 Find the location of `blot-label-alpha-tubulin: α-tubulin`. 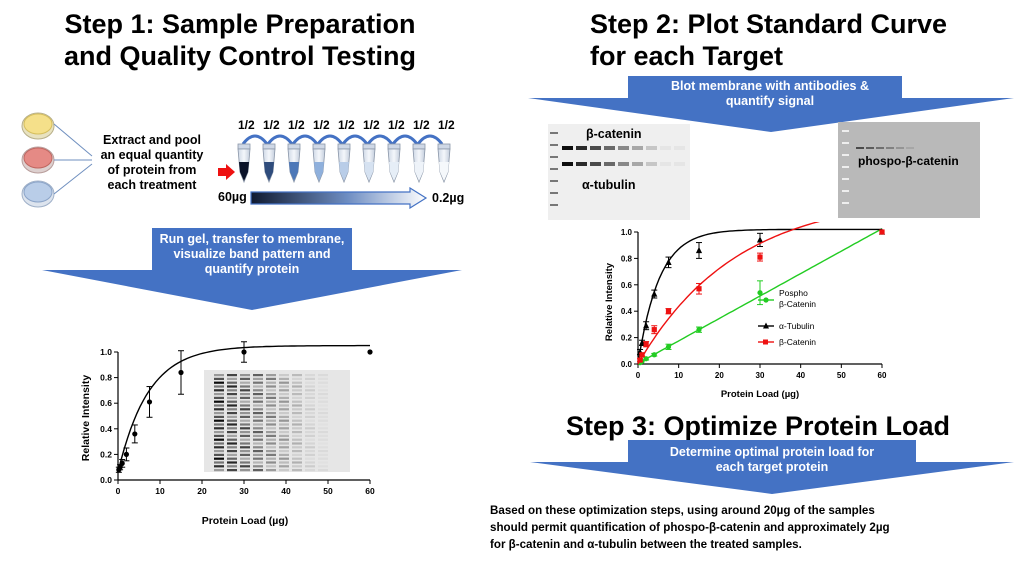

blot-label-alpha-tubulin: α-tubulin is located at coordinates (609, 185).